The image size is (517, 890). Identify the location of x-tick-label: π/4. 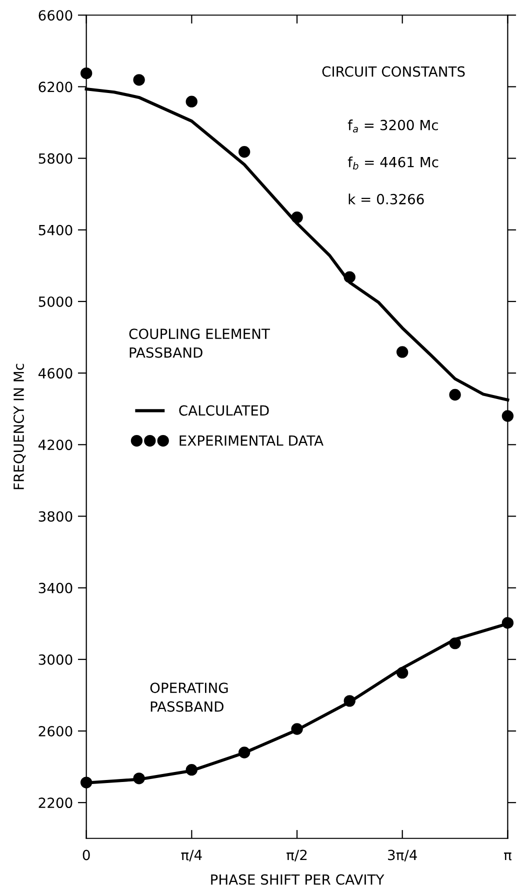
(191, 856).